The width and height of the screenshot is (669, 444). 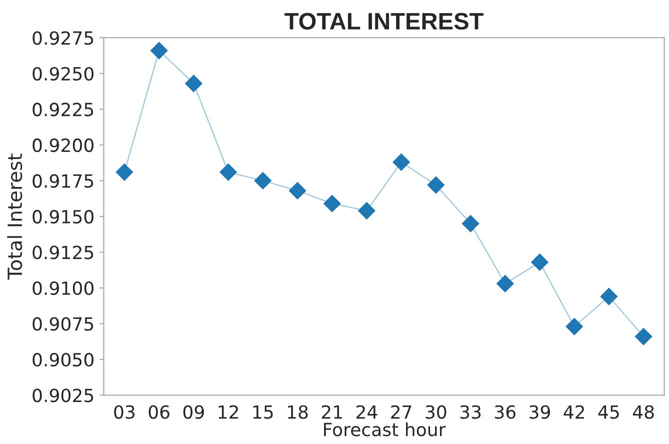 What do you see at coordinates (384, 21) in the screenshot?
I see `chart-title: TOTAL INTEREST` at bounding box center [384, 21].